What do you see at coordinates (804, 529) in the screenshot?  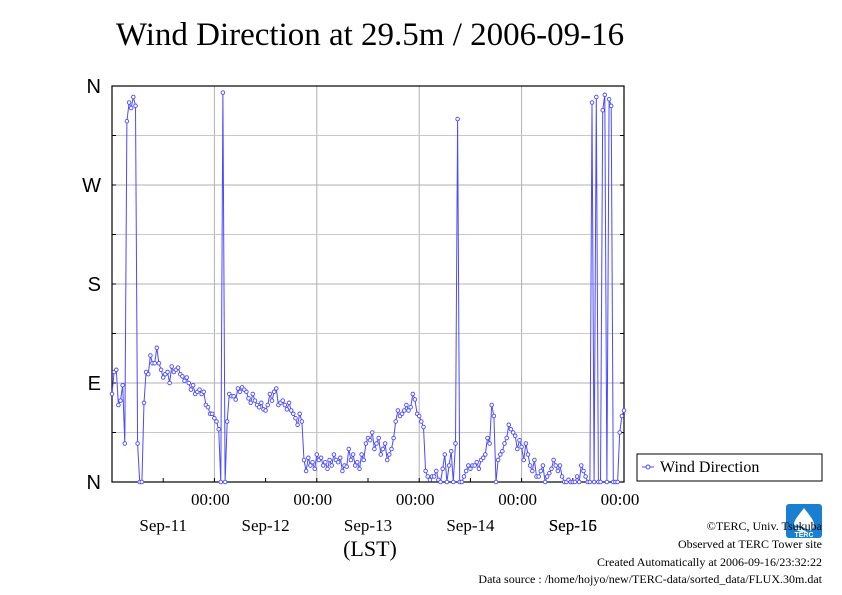 I see `wave-icon` at bounding box center [804, 529].